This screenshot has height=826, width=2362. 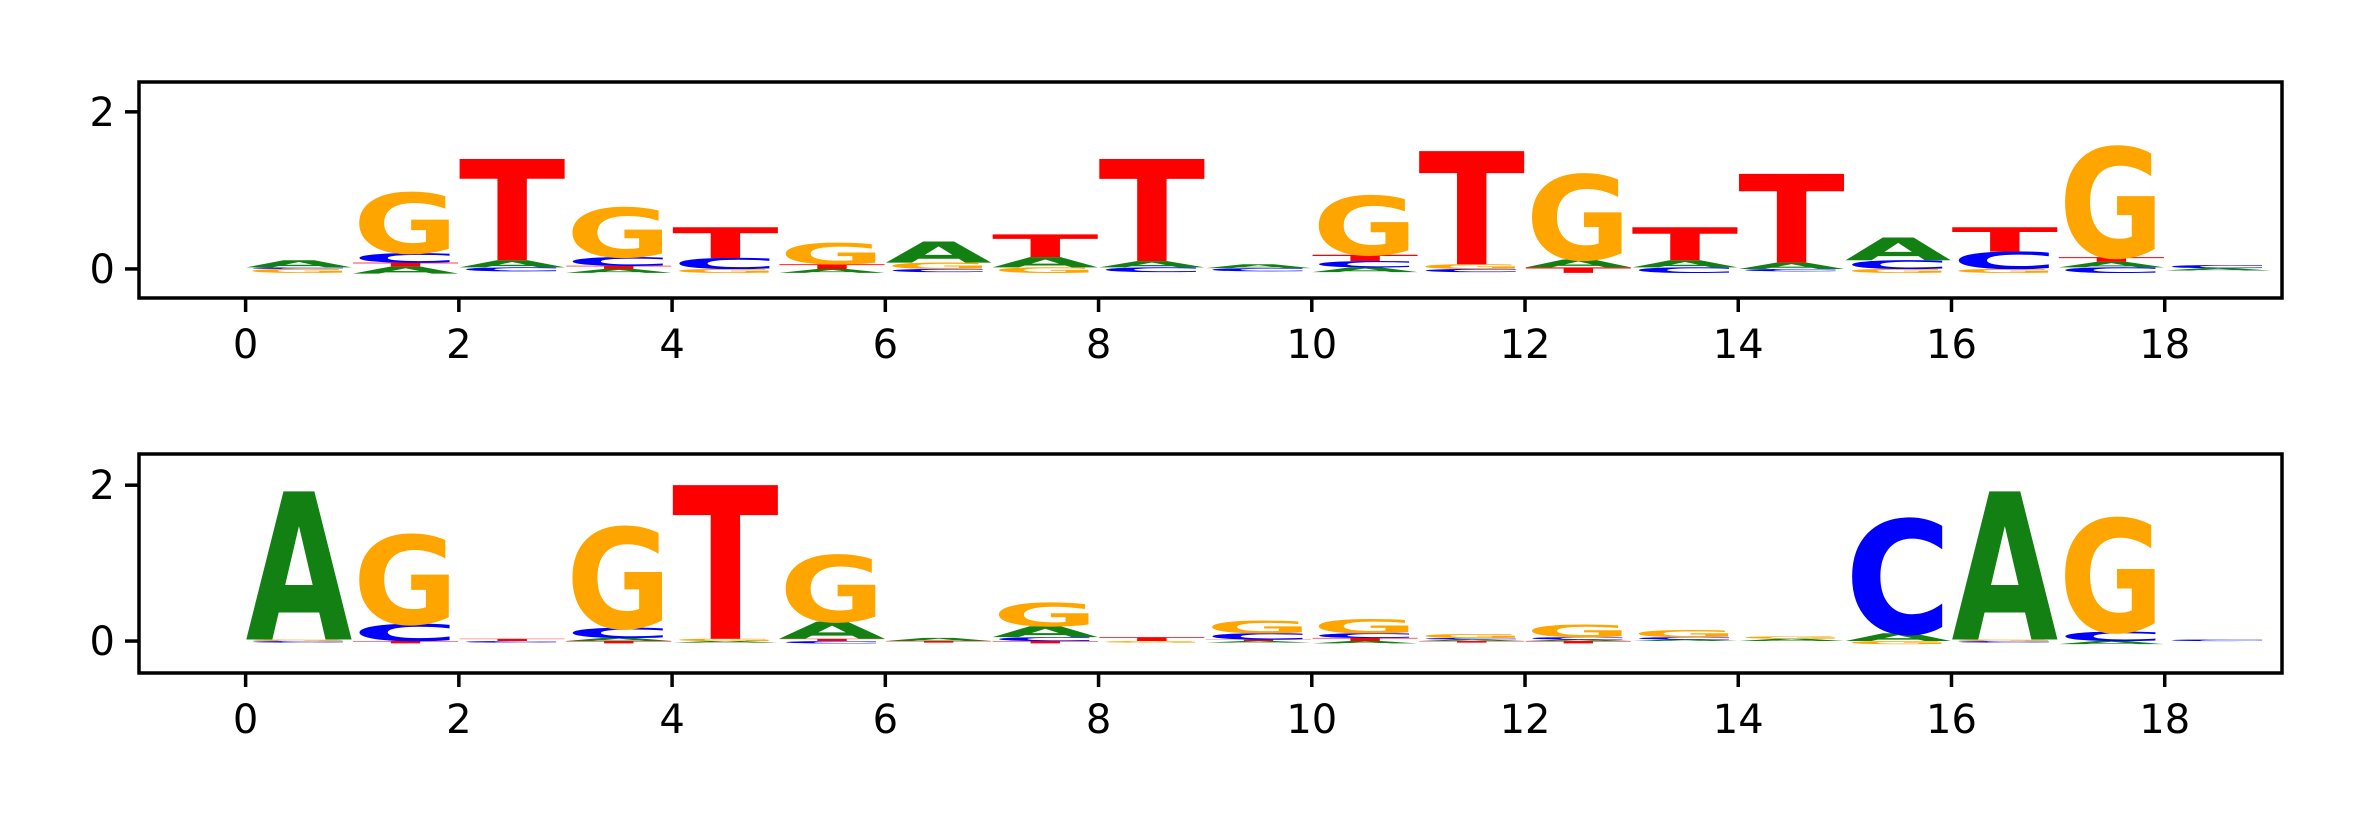 I want to click on x-tick-label: 18, so click(x=2164, y=720).